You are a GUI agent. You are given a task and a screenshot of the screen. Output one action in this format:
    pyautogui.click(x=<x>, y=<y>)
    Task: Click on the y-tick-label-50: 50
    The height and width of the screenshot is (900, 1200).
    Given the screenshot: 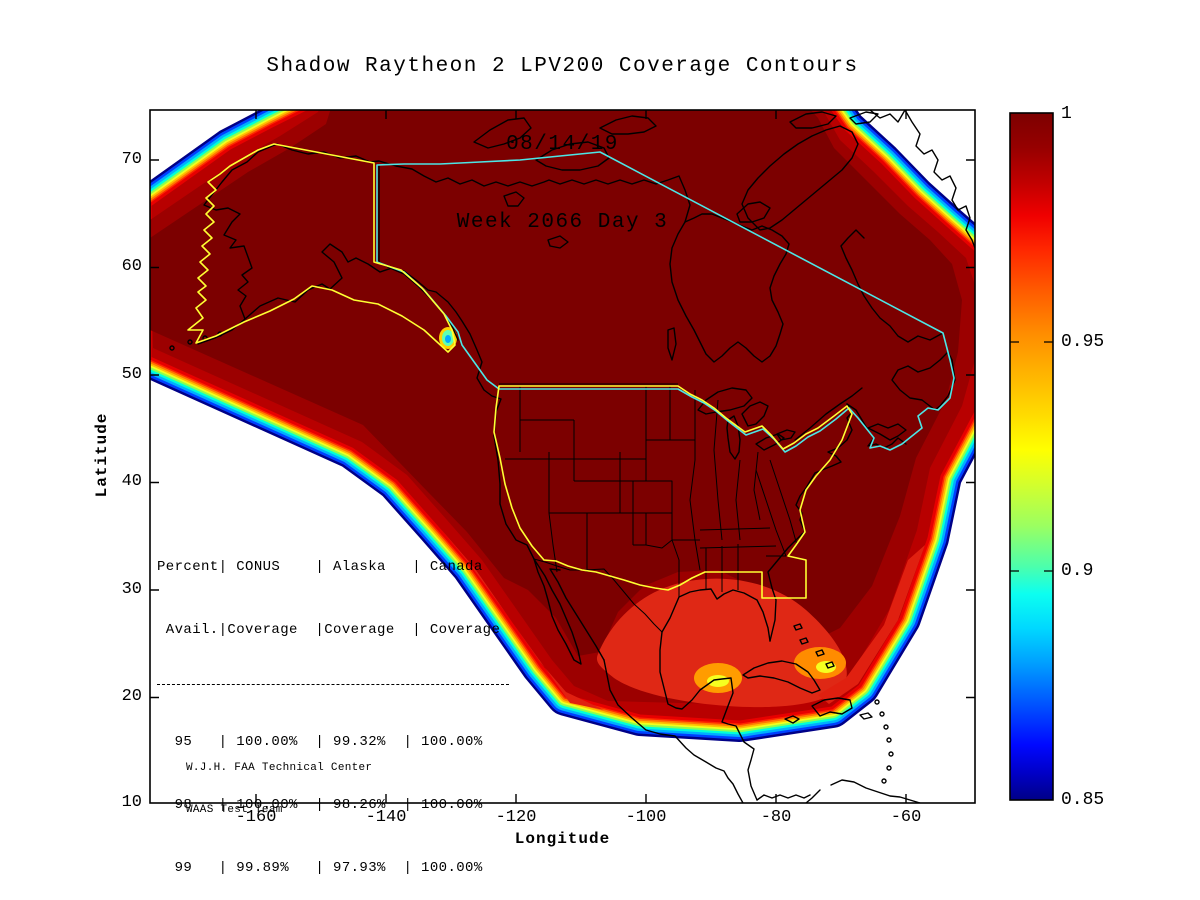 What is the action you would take?
    pyautogui.click(x=131, y=374)
    